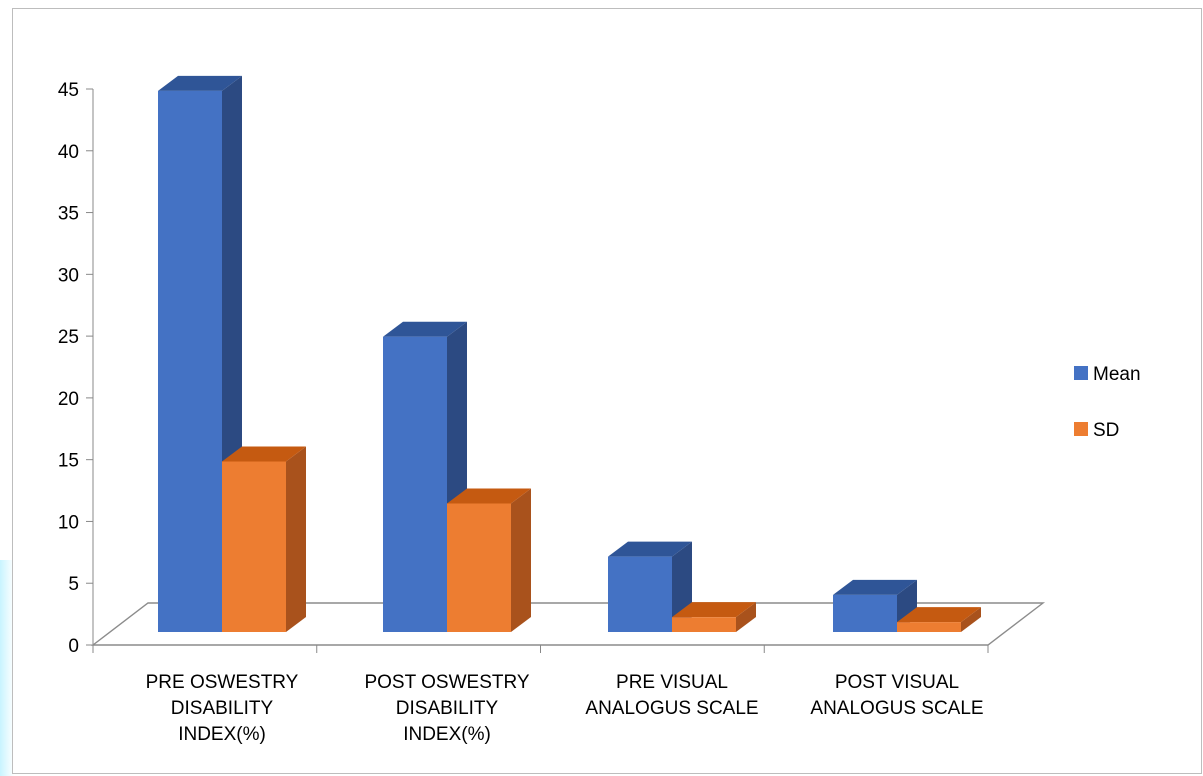  I want to click on bar-sd-2-front, so click(479, 567).